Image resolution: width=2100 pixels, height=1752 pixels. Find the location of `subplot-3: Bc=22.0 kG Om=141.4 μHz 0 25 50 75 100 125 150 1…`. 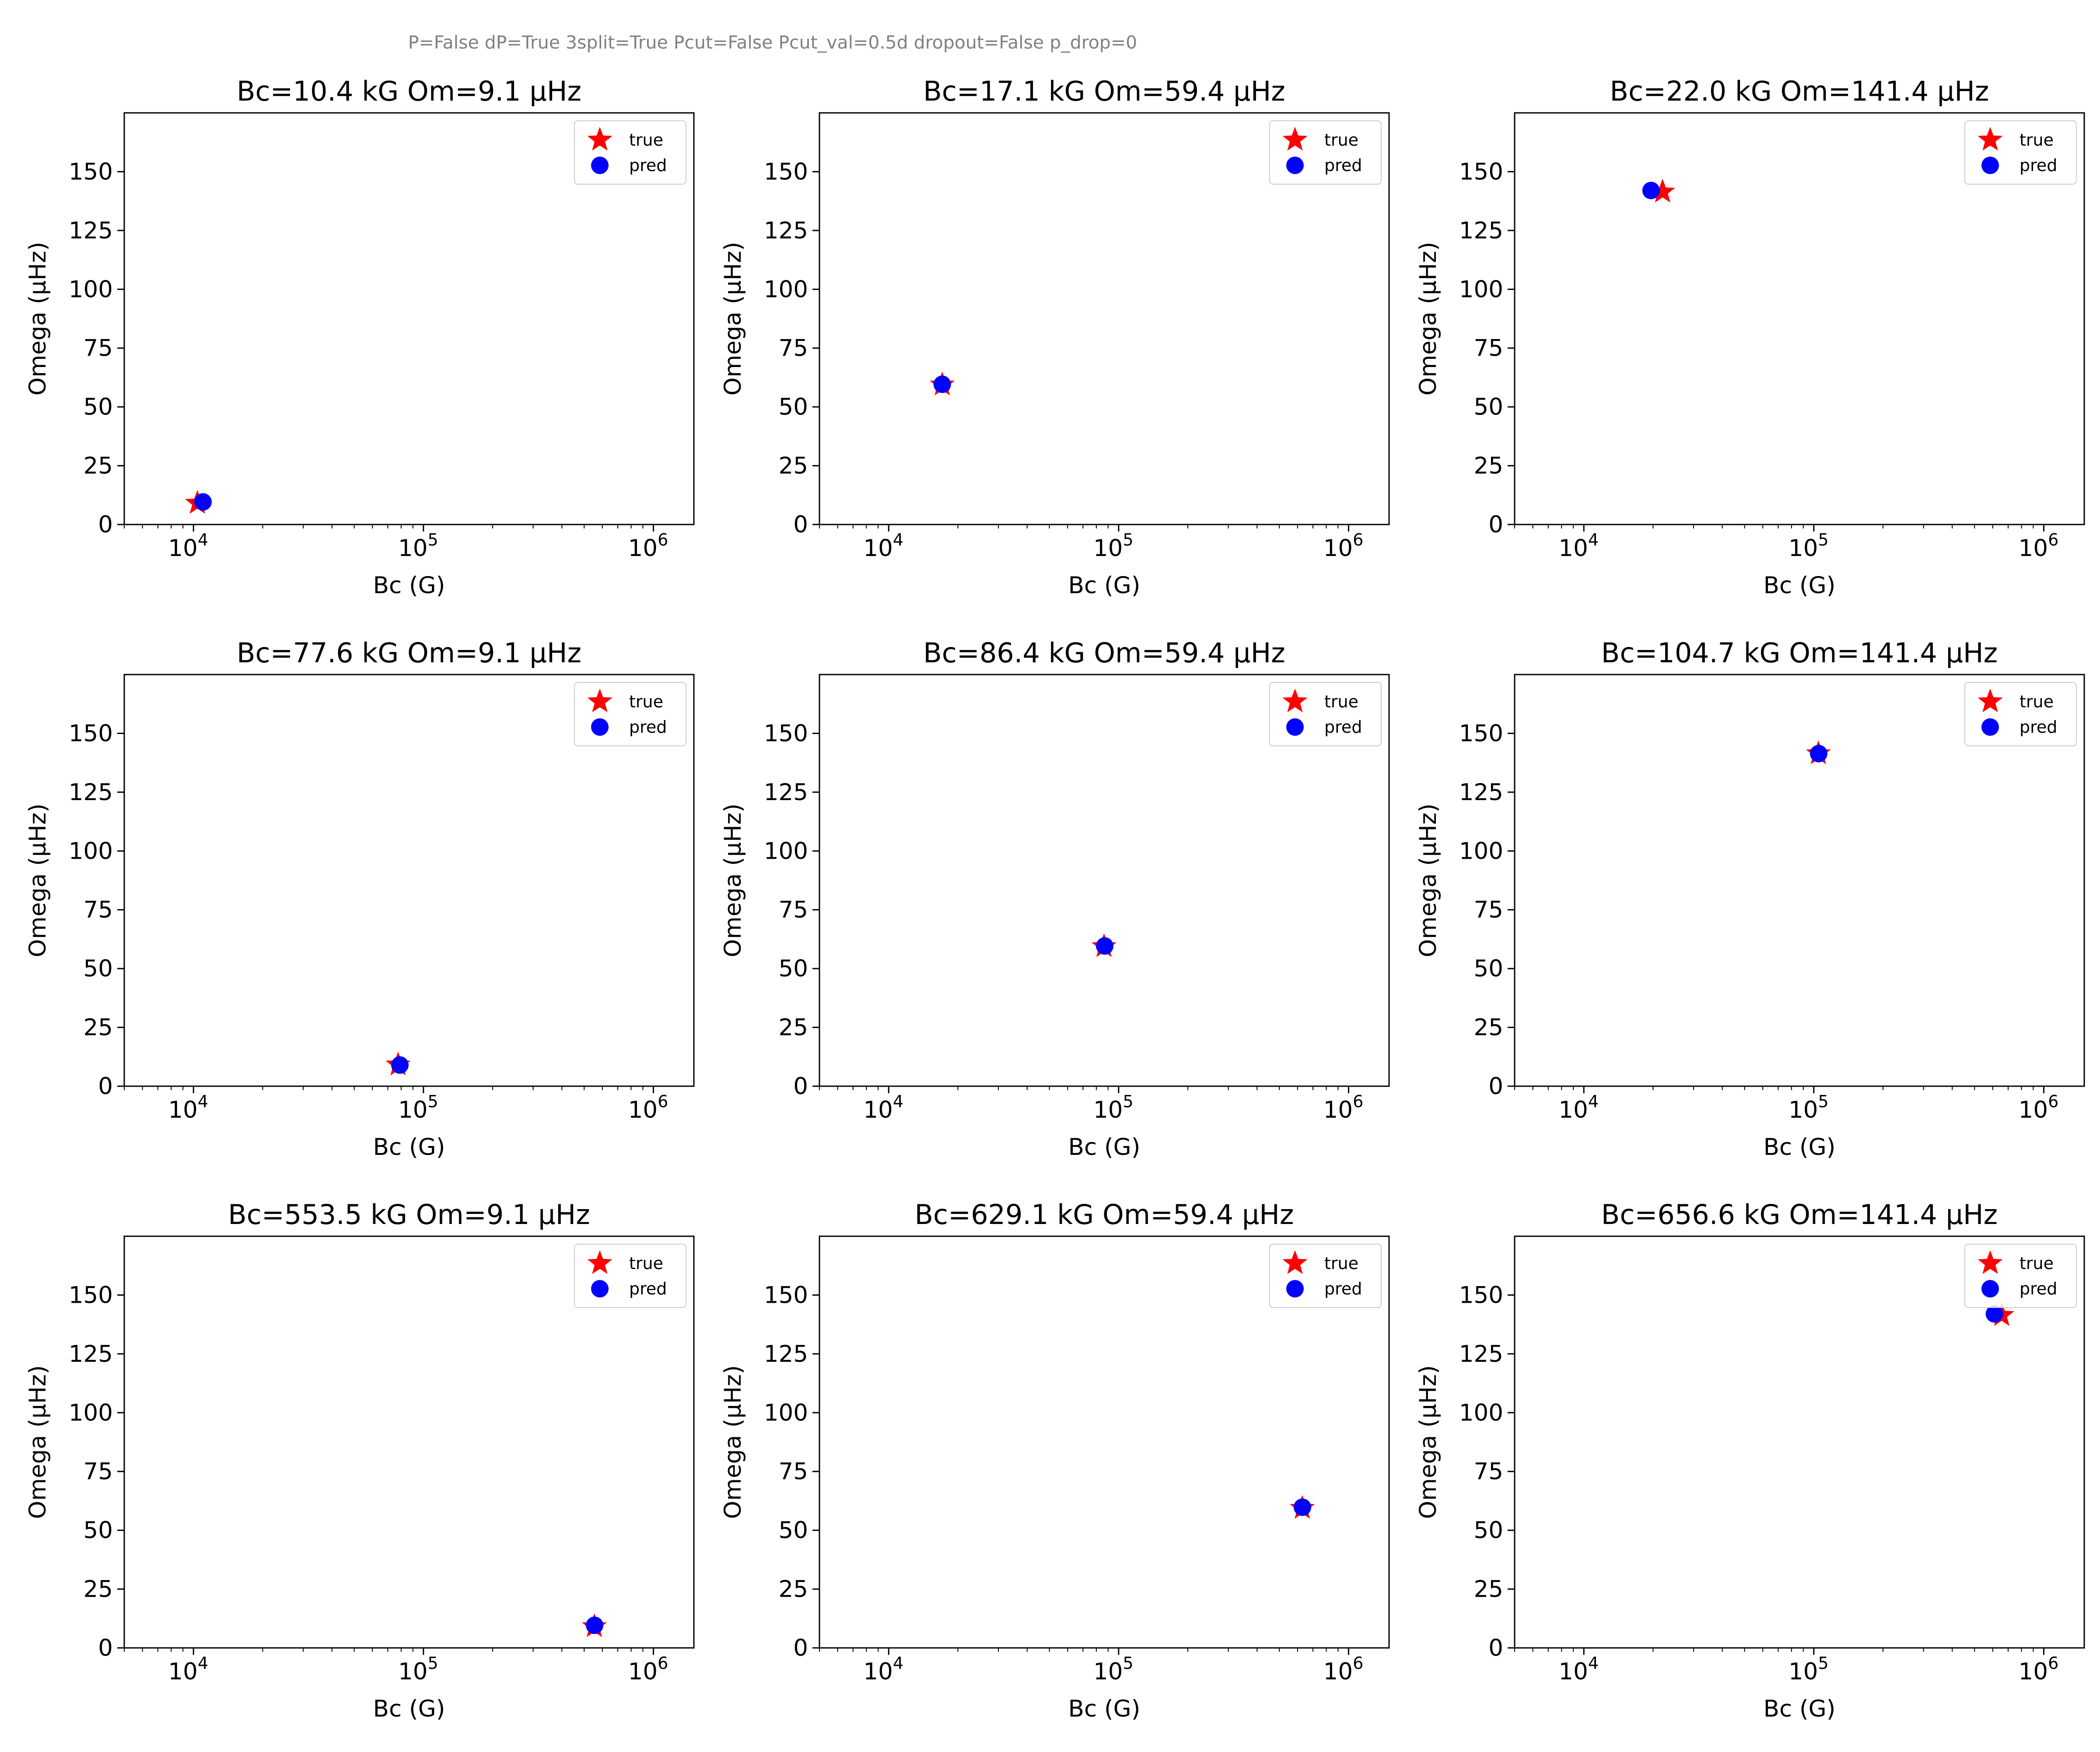

subplot-3: Bc=22.0 kG Om=141.4 μHz 0 25 50 75 100 125 150 1… is located at coordinates (1750, 337).